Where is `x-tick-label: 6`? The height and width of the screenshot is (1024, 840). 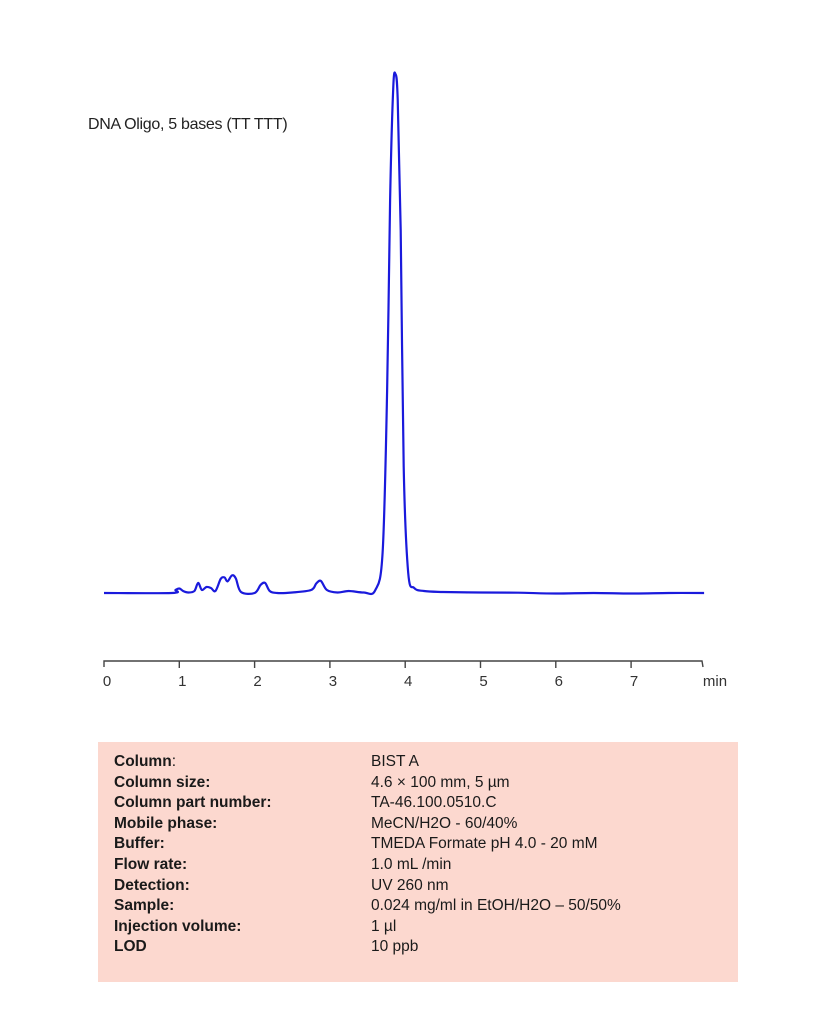 x-tick-label: 6 is located at coordinates (559, 681).